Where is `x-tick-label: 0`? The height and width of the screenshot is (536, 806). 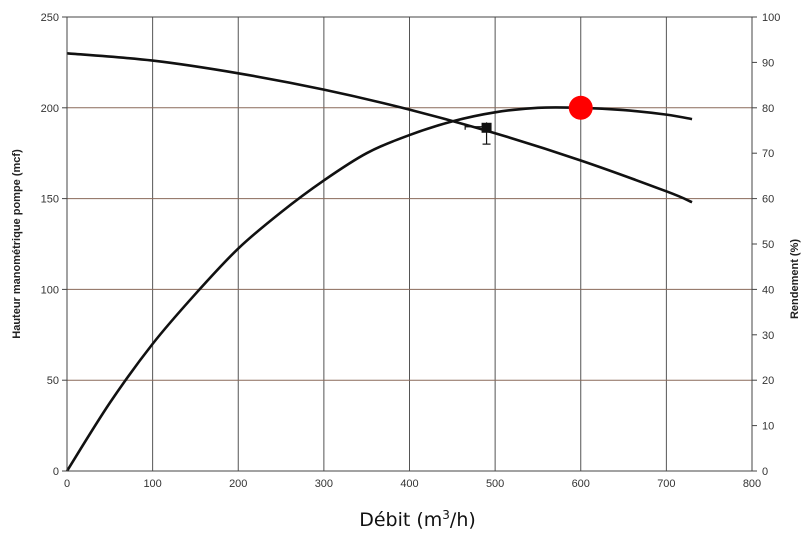 x-tick-label: 0 is located at coordinates (67, 484).